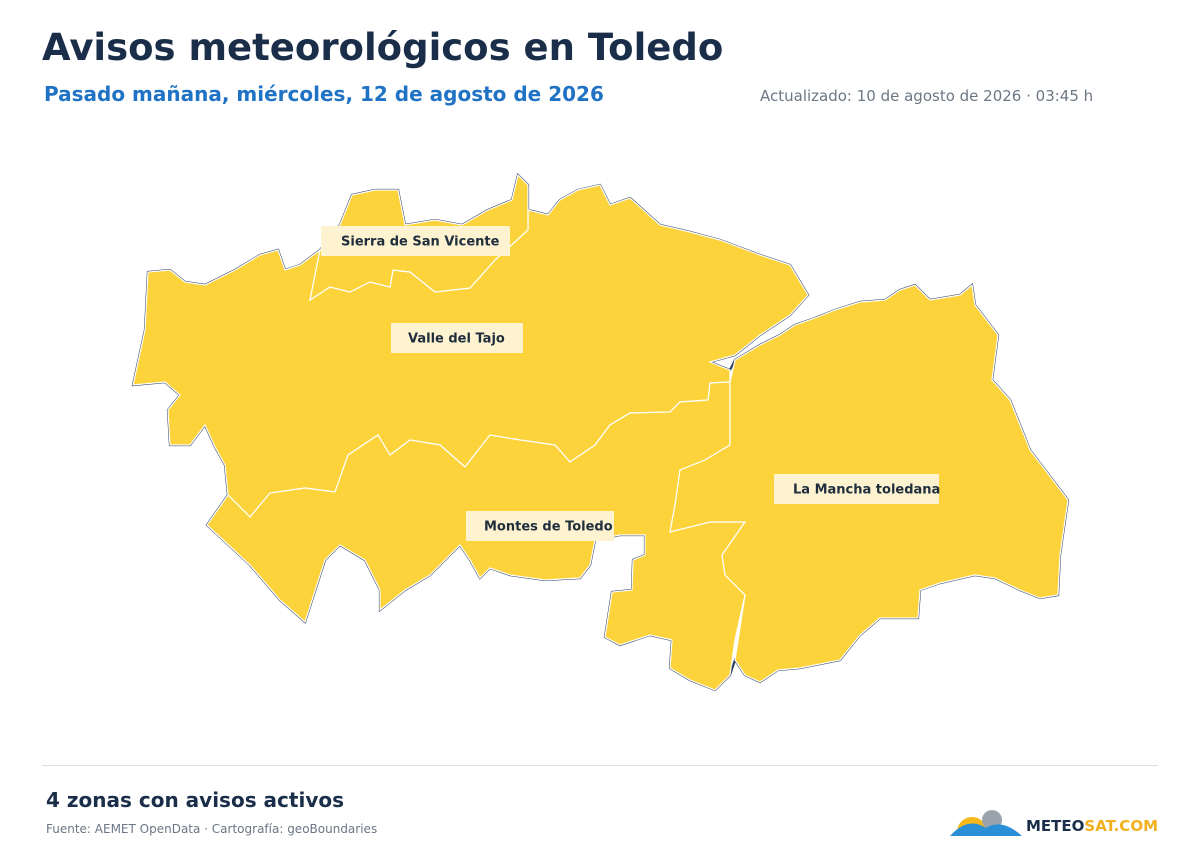  I want to click on logo-icon, so click(986, 823).